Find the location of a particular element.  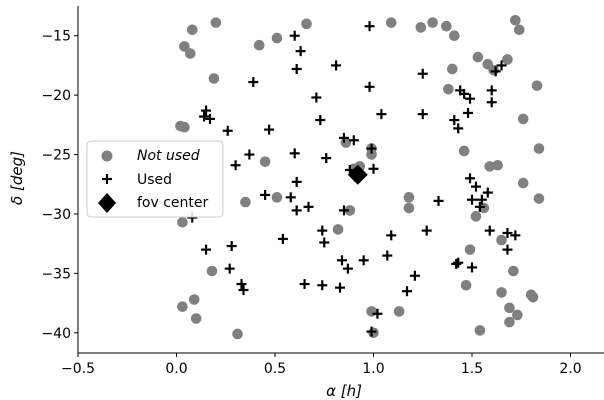

legend-marker-fov-center is located at coordinates (107, 203).